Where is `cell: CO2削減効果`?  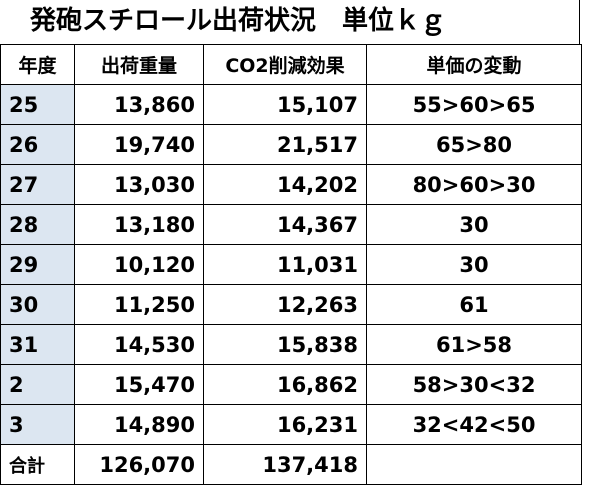
cell: CO2削減効果 is located at coordinates (285, 64).